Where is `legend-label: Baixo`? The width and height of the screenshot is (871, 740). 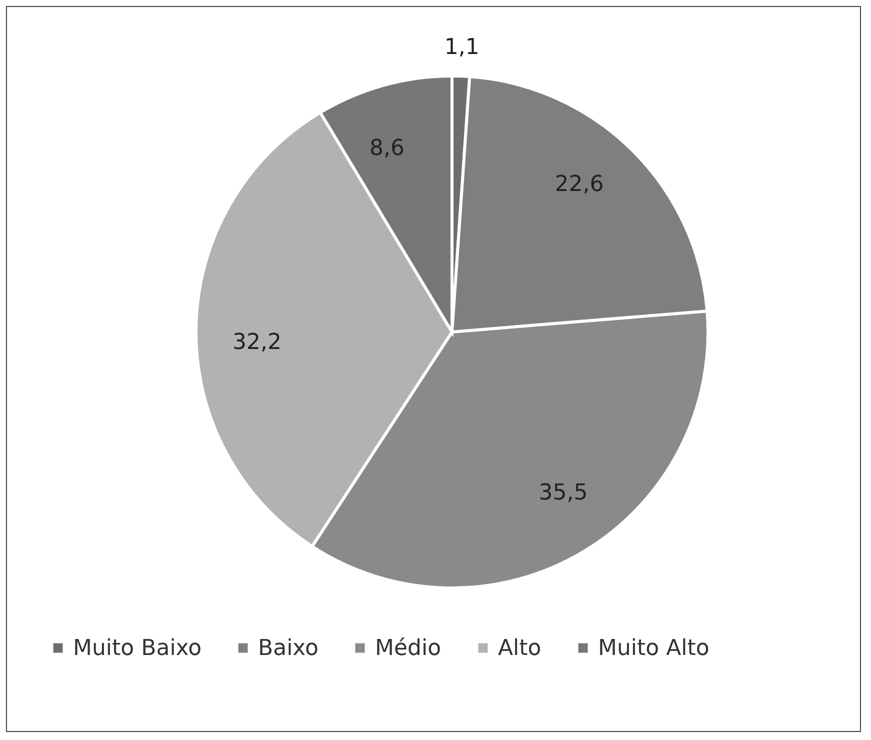 legend-label: Baixo is located at coordinates (288, 648).